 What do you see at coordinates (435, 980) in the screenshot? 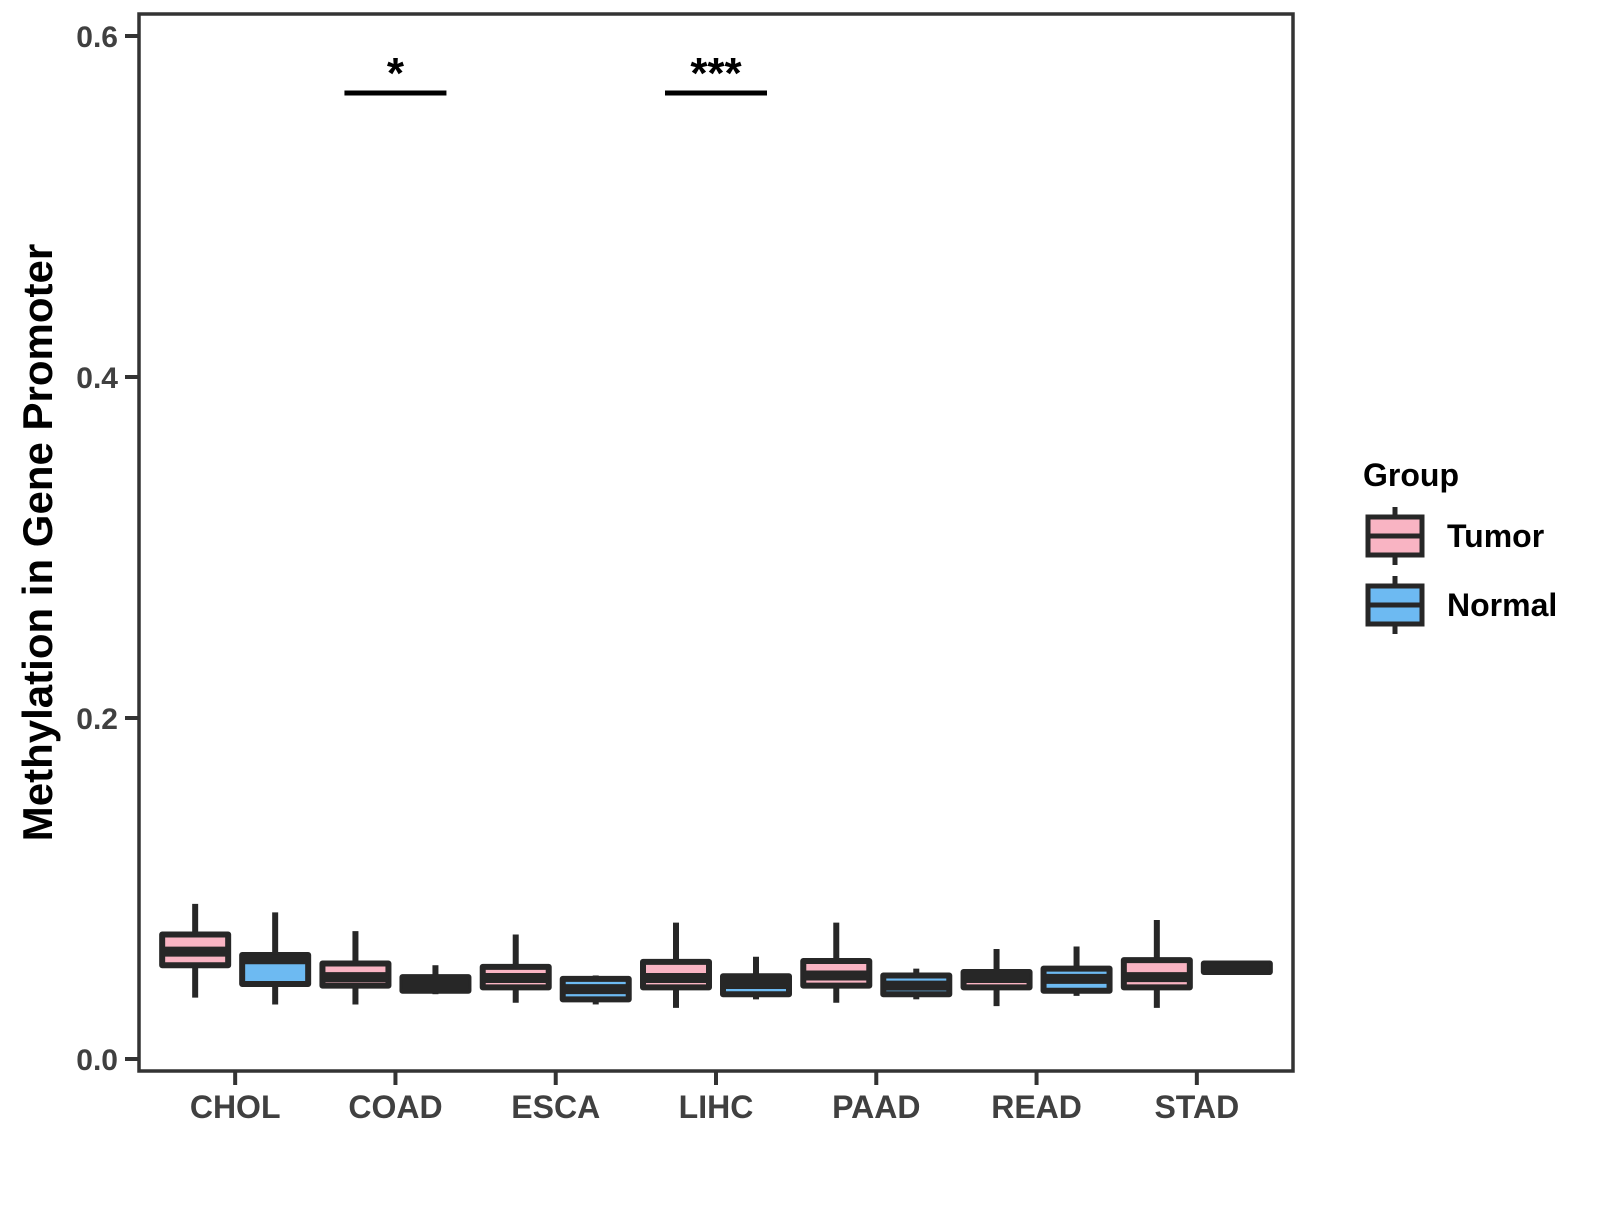
I see `box-COAD-Normal` at bounding box center [435, 980].